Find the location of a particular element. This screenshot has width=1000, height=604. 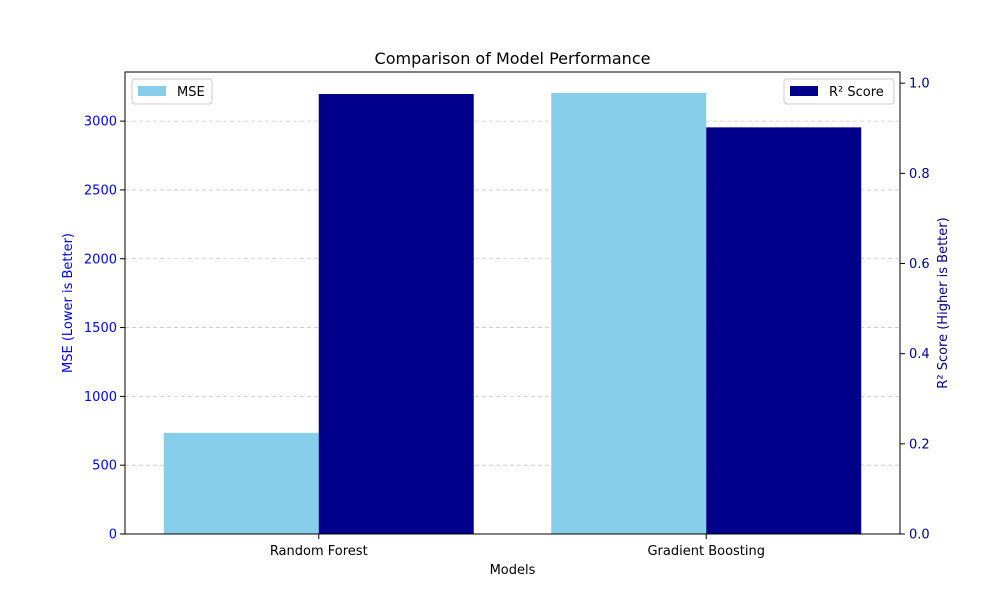

left-tick-label: 1500 is located at coordinates (100, 328).